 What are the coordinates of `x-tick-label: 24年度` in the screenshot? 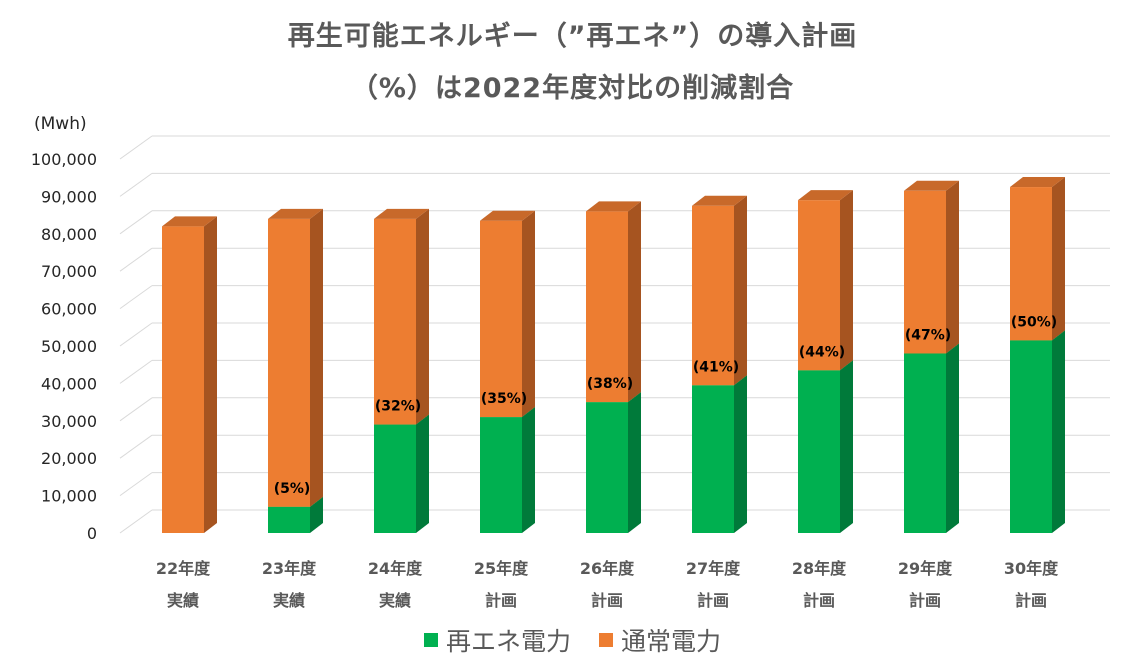 It's located at (395, 568).